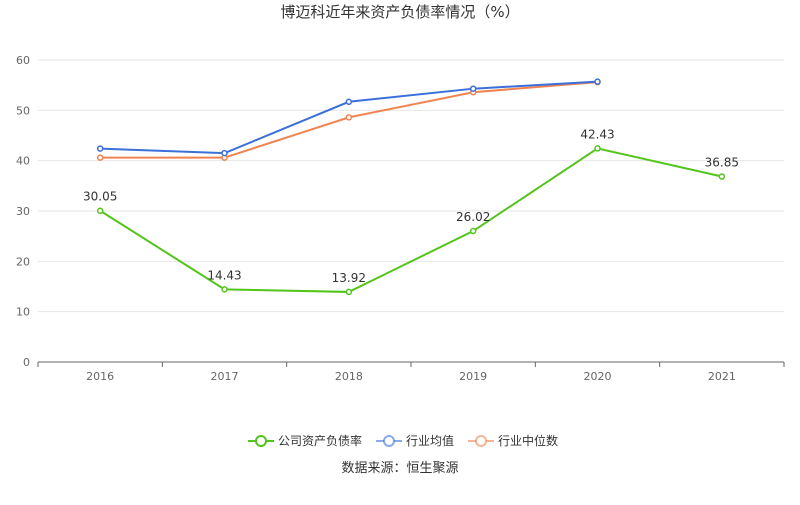 Image resolution: width=800 pixels, height=505 pixels. I want to click on y-tick-label: 50, so click(23, 110).